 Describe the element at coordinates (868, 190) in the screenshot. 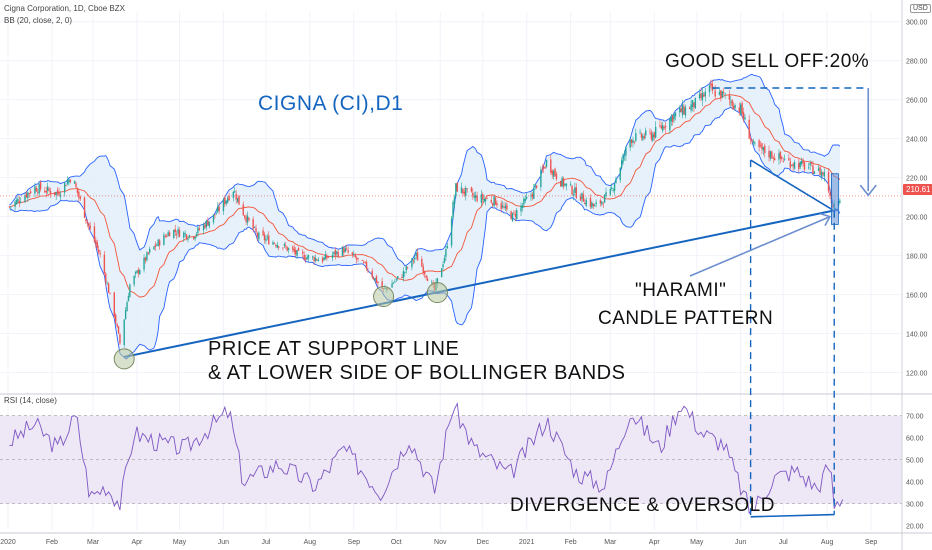

I see `sell-off-arrow-head` at that location.